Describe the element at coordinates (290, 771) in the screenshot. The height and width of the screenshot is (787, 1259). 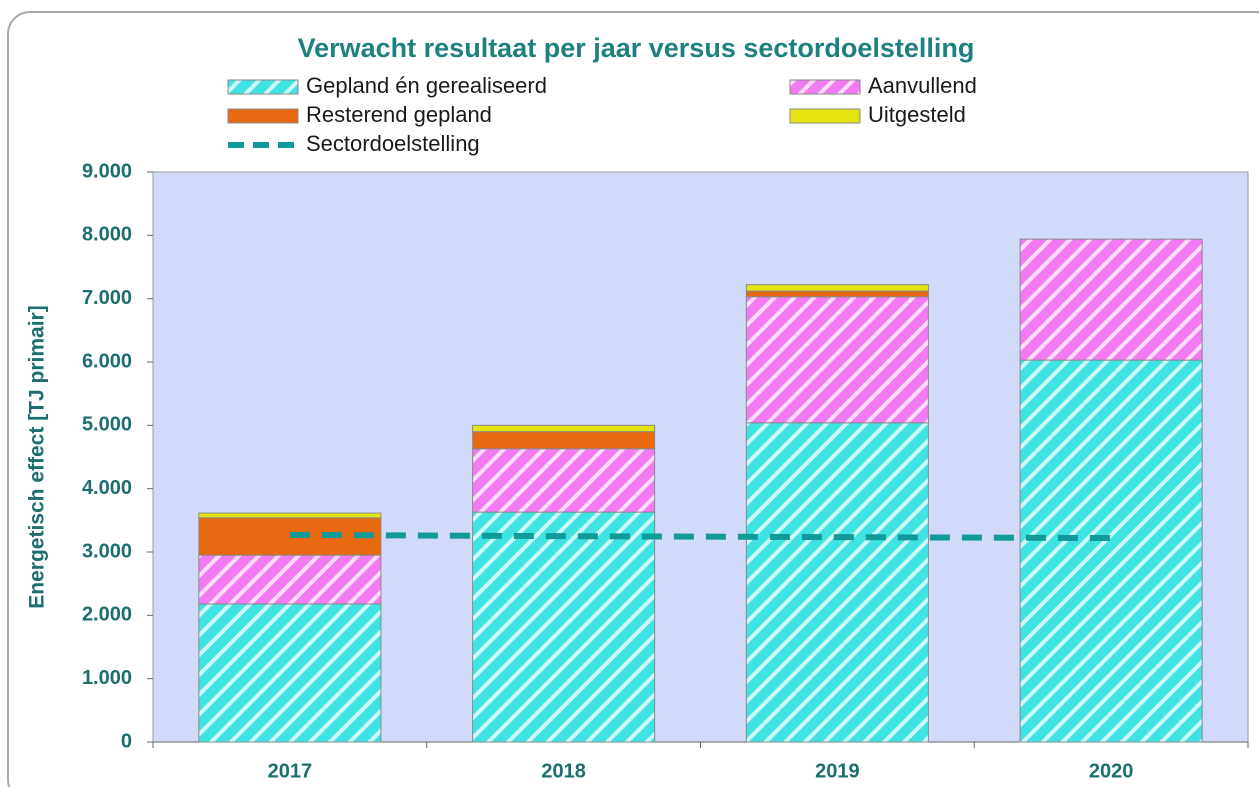
I see `x-tick-label: 2017` at that location.